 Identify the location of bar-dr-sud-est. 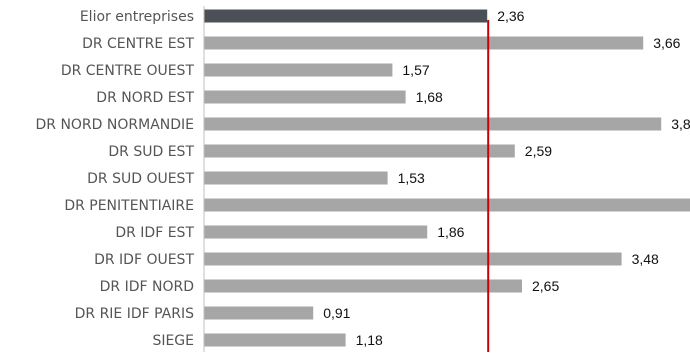
(359, 151).